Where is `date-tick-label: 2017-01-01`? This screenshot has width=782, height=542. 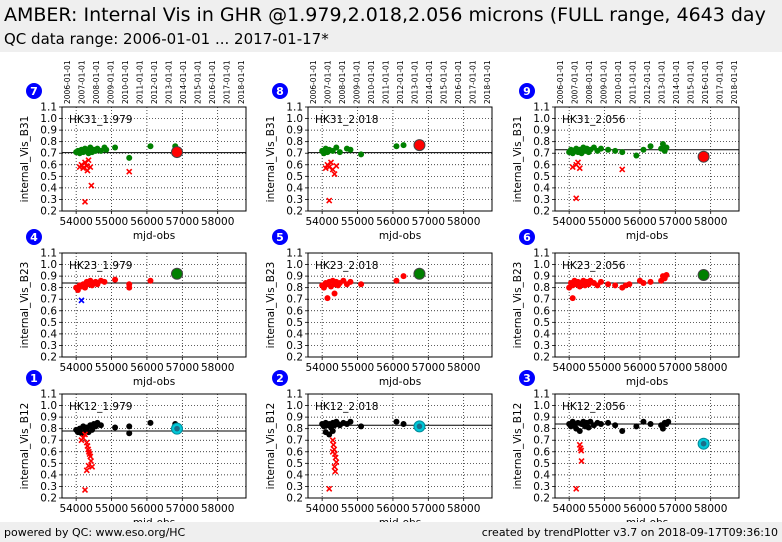
date-tick-label: 2017-01-01 is located at coordinates (227, 82).